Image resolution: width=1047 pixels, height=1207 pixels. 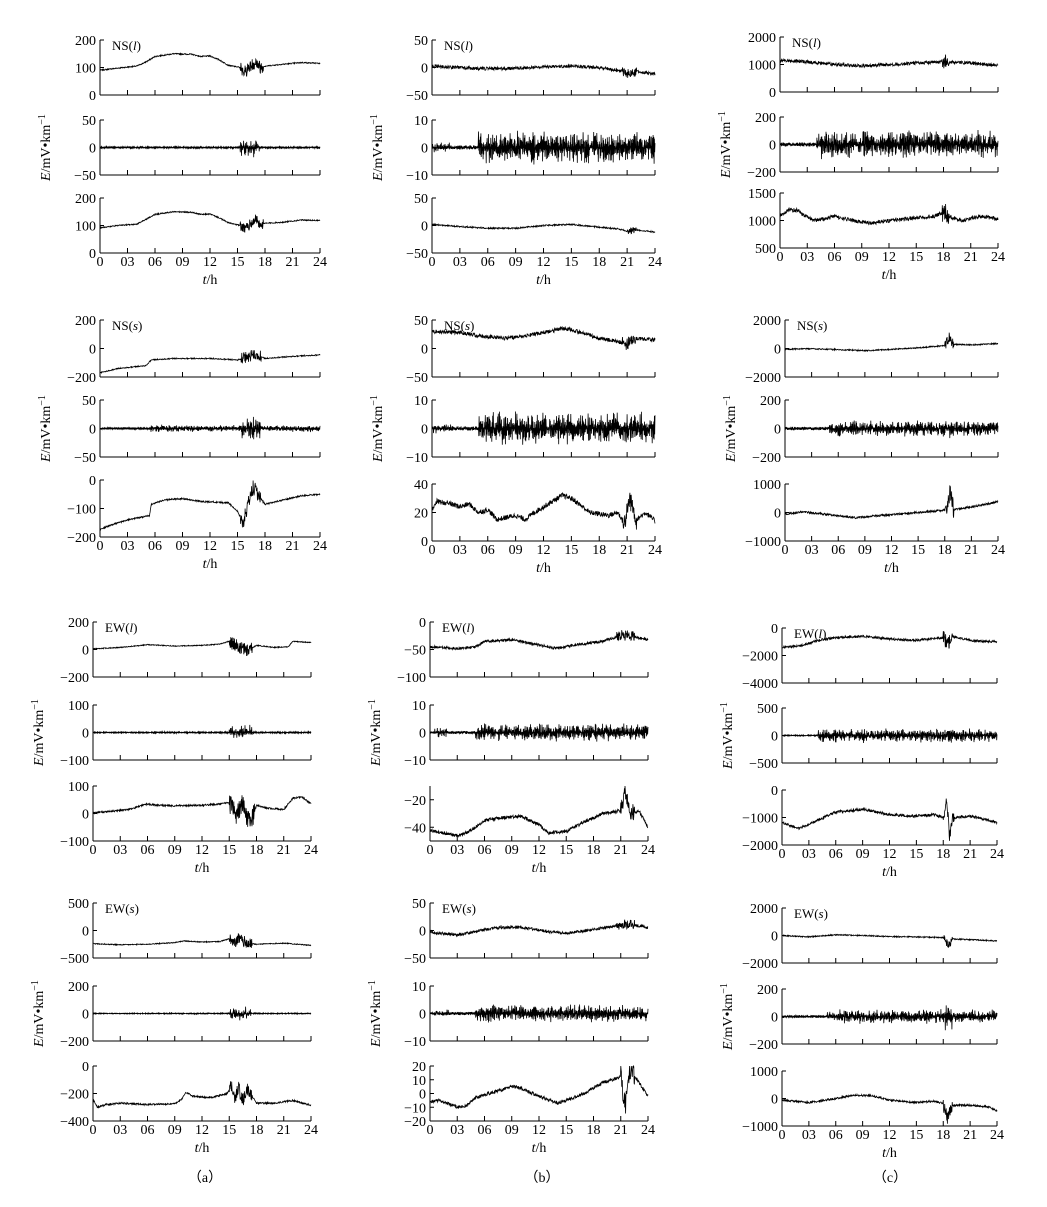 What do you see at coordinates (762, 38) in the screenshot?
I see `y-tick-label: 2000` at bounding box center [762, 38].